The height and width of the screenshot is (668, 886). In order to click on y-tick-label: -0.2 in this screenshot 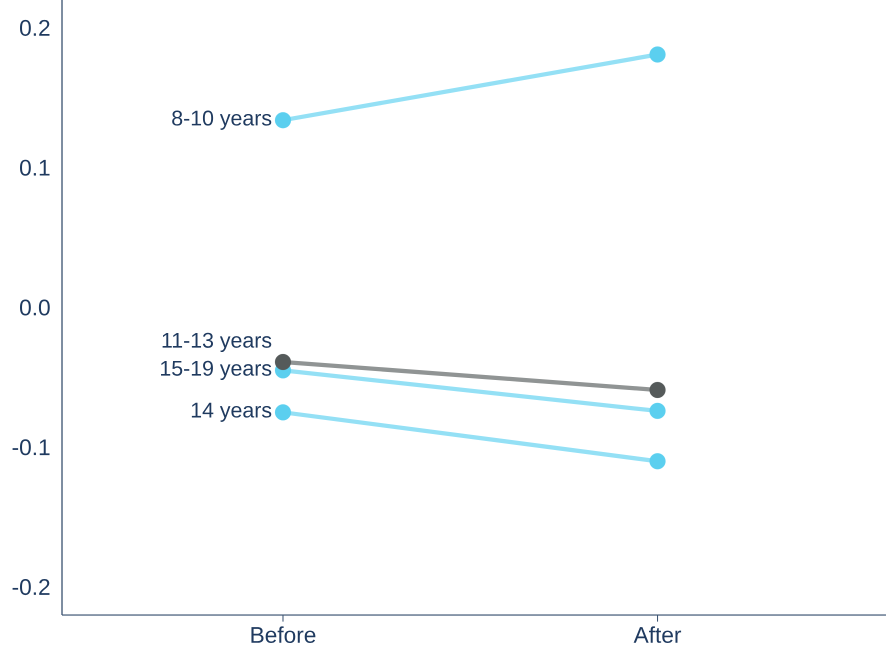, I will do `click(31, 587)`.